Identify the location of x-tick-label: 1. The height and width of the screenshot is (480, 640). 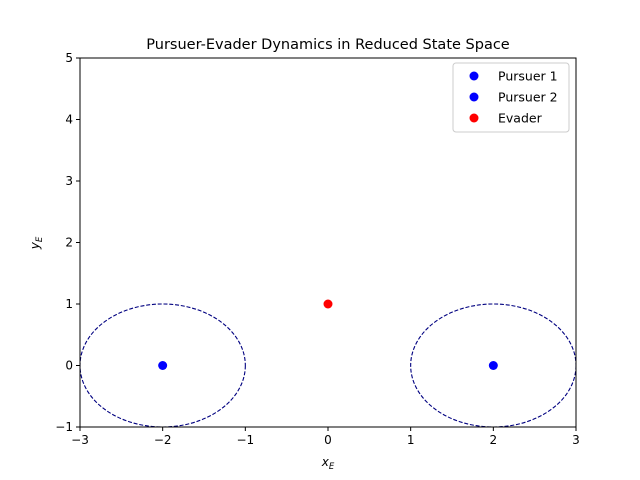
(411, 440).